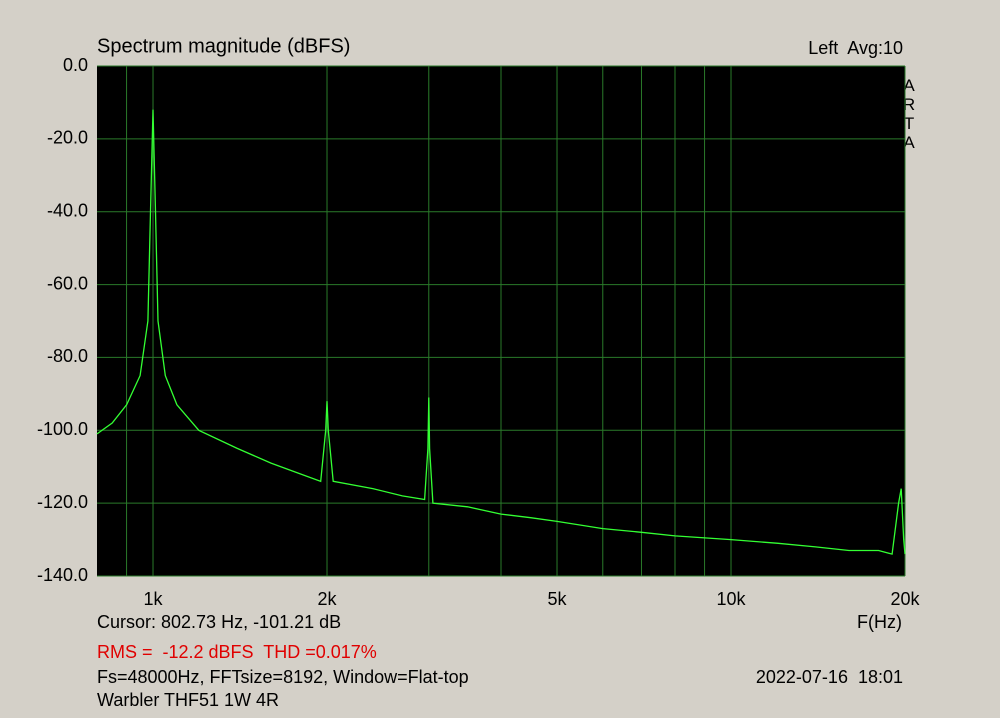 The height and width of the screenshot is (718, 1000). I want to click on y-tick-label: -40.0, so click(67, 210).